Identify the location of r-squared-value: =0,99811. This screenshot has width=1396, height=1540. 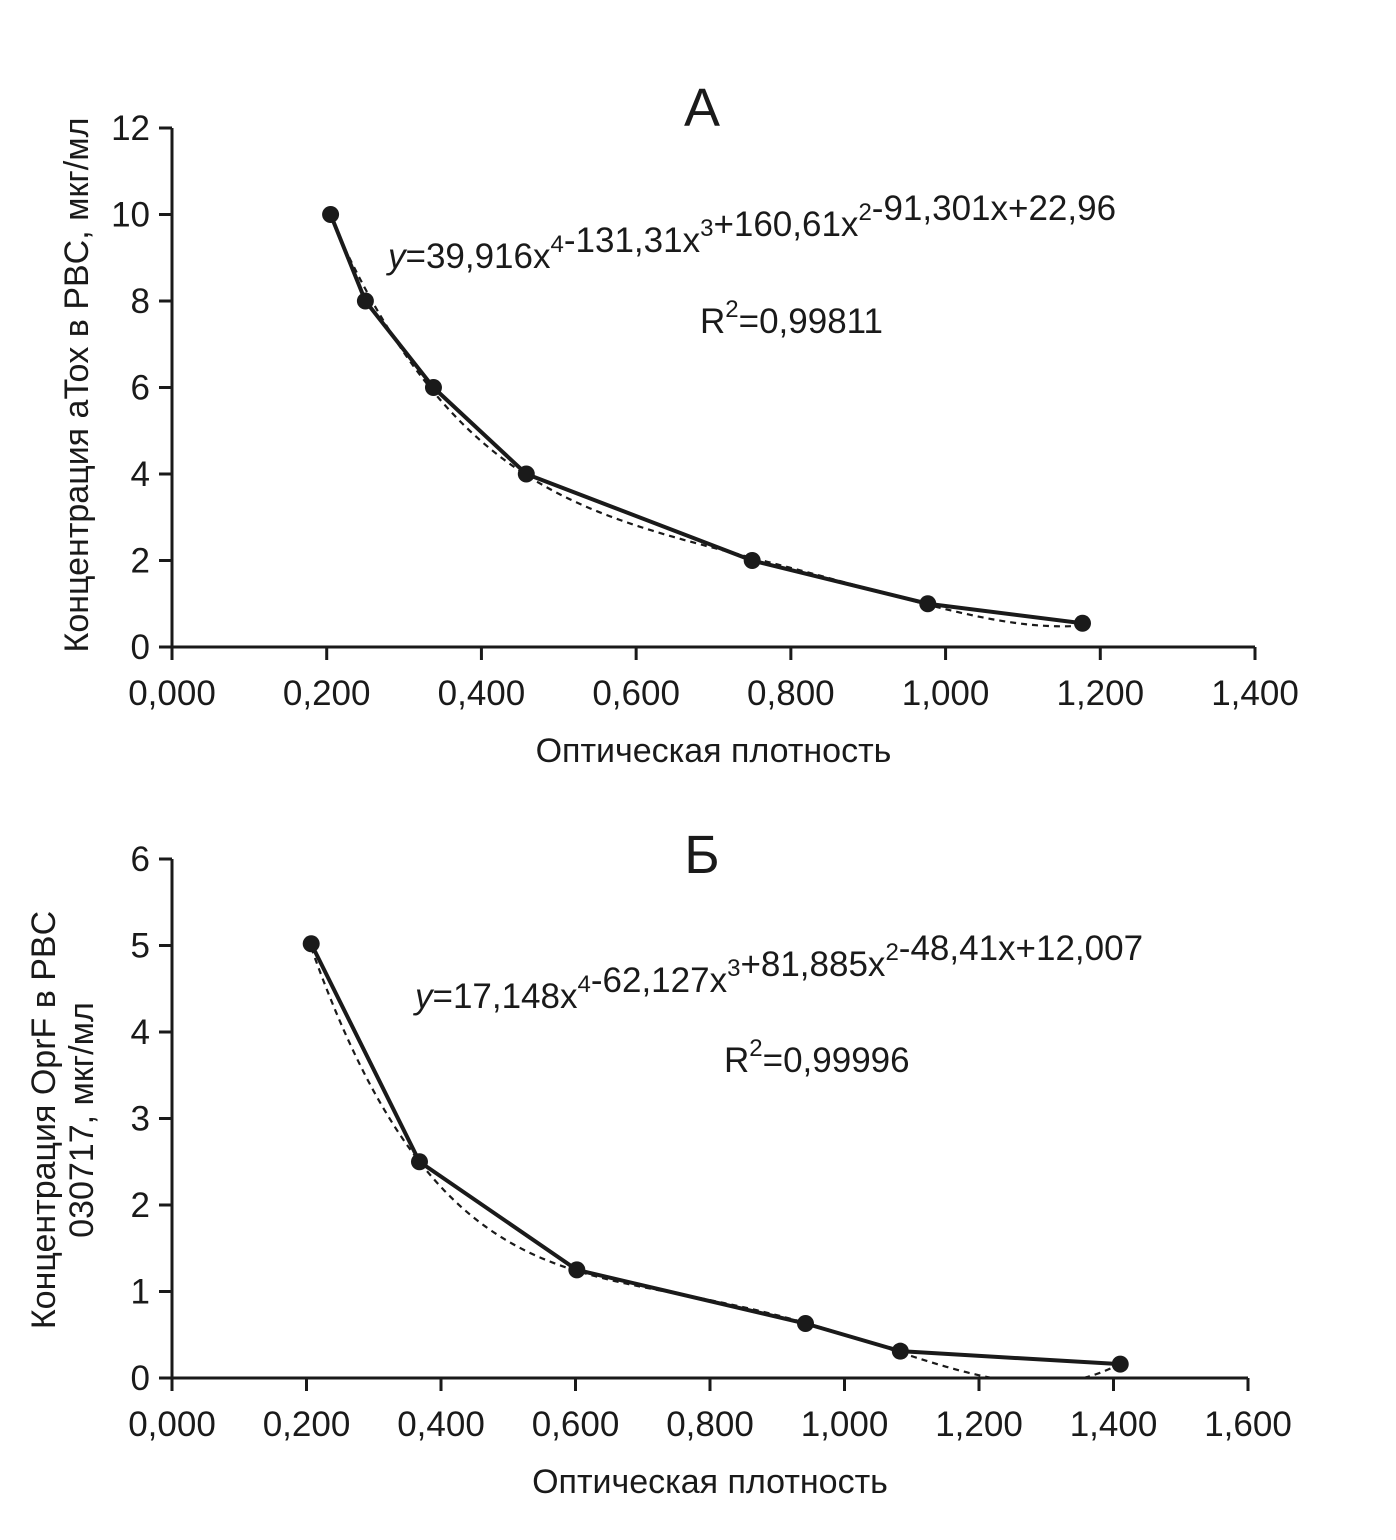
(811, 321).